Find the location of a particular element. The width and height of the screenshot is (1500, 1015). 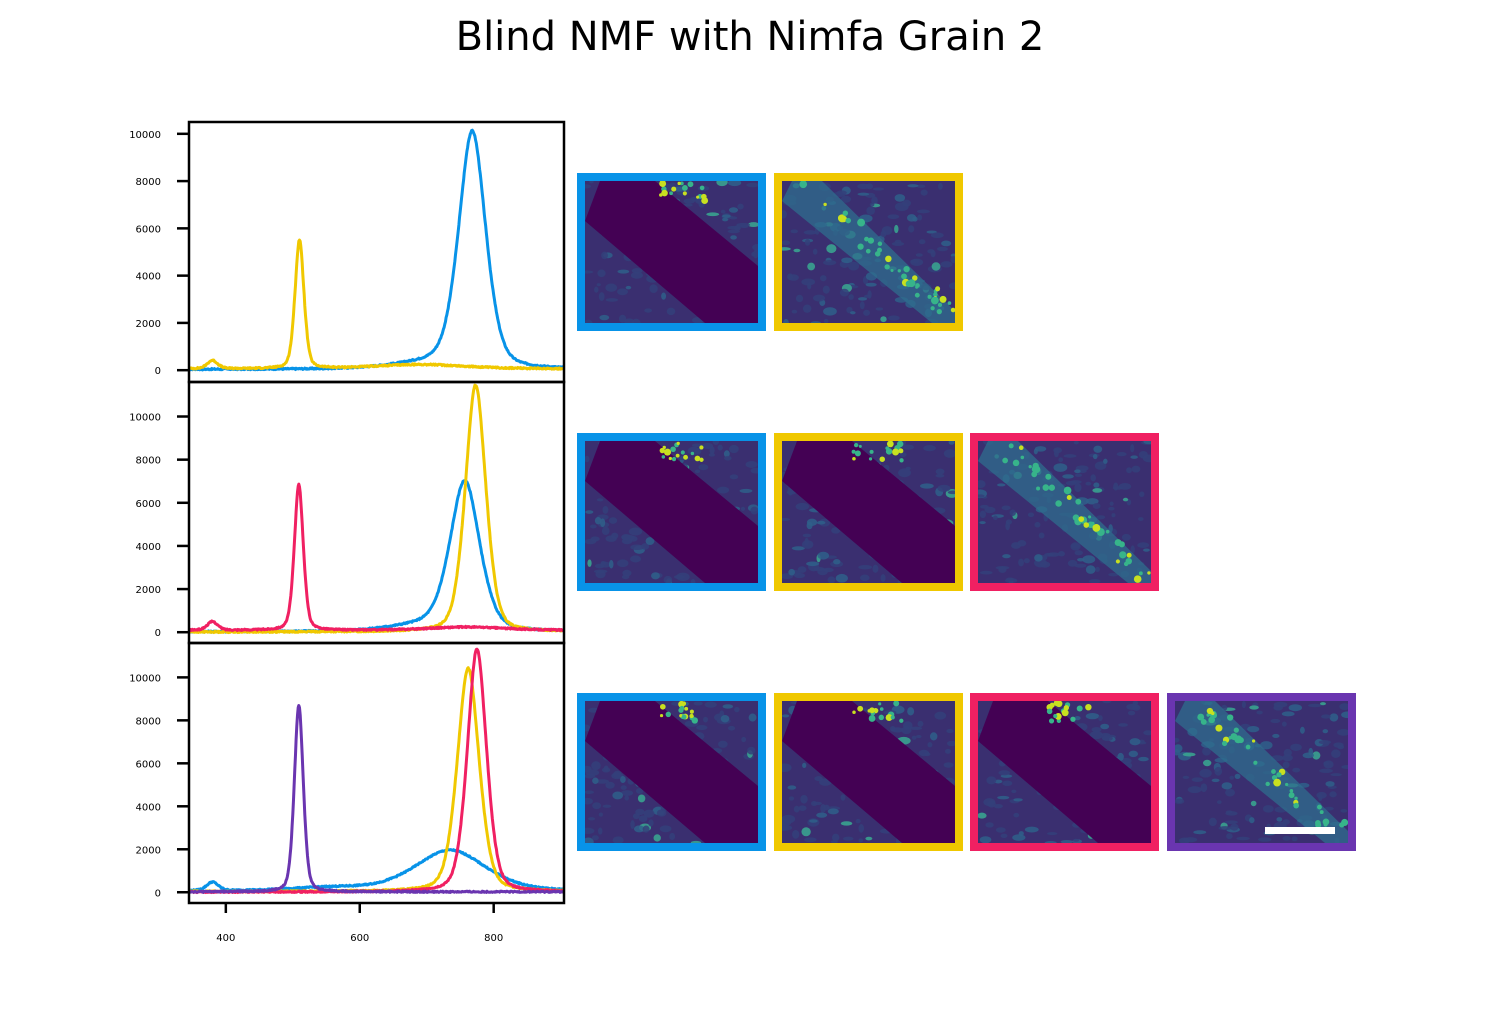

scale-bar is located at coordinates (1299, 830).